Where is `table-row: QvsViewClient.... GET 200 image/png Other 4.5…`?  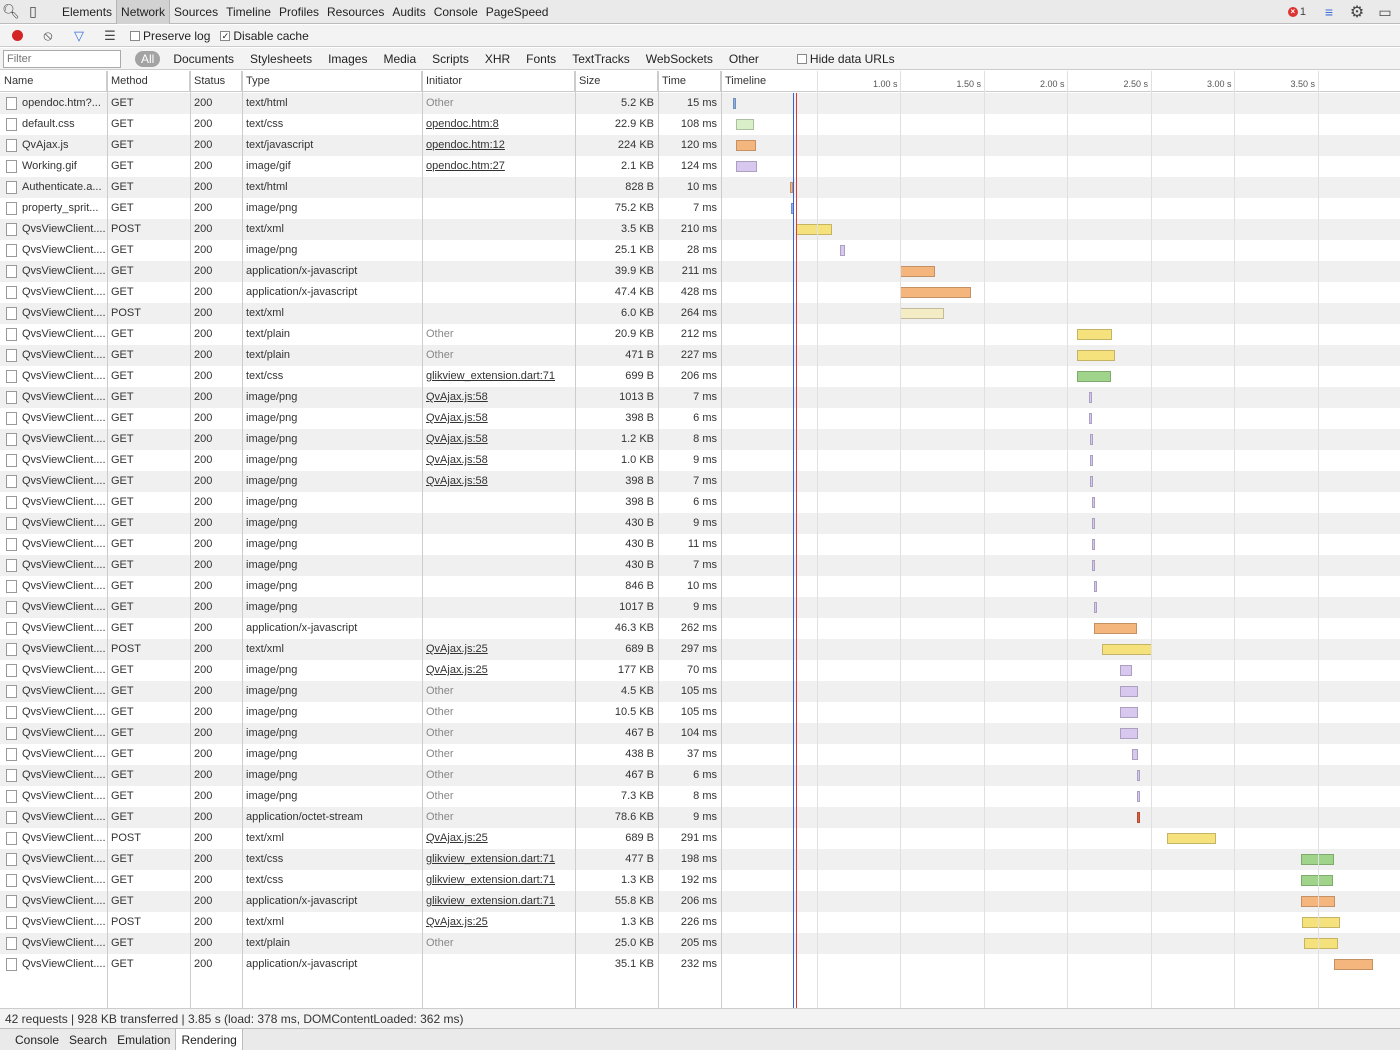
table-row: QvsViewClient.... GET 200 image/png Other 4.5… is located at coordinates (700, 691).